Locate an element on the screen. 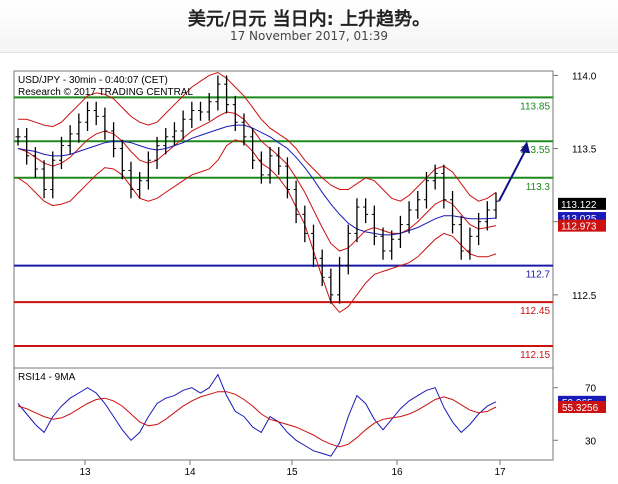 Image resolution: width=618 pixels, height=484 pixels. price-badge-label: 113.122 is located at coordinates (579, 205).